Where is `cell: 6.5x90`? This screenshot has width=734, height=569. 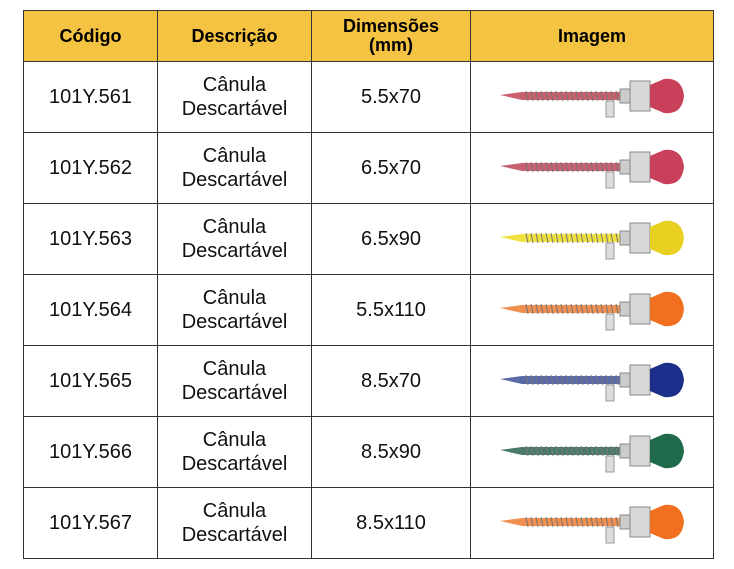 cell: 6.5x90 is located at coordinates (391, 239).